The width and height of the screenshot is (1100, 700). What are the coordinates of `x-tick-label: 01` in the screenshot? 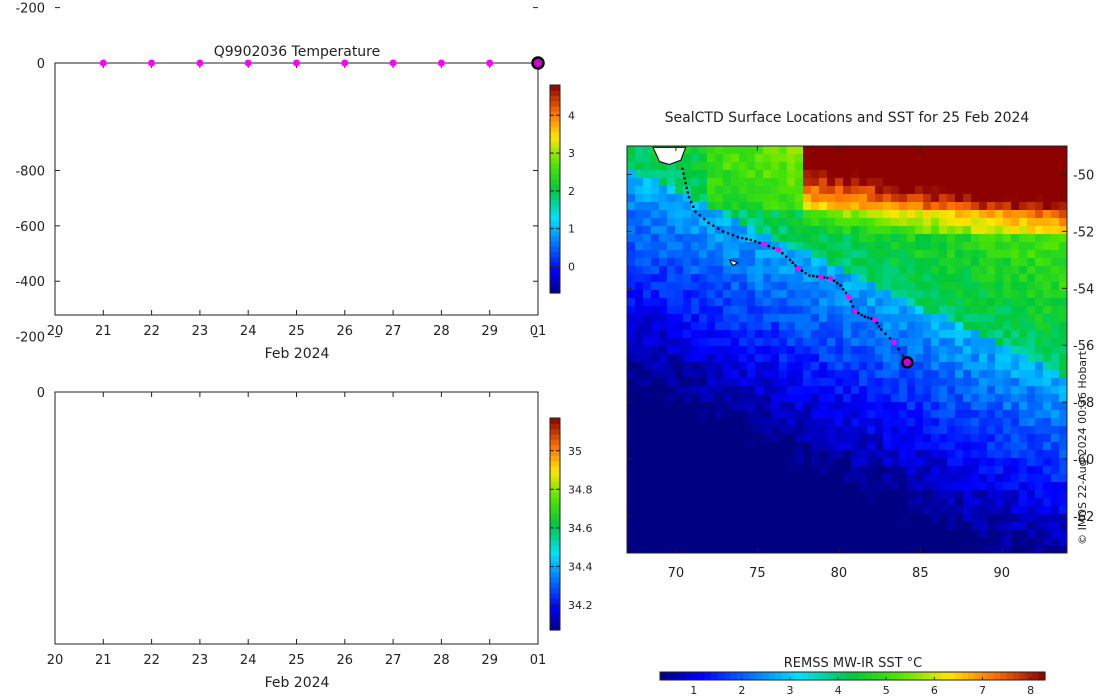 It's located at (538, 331).